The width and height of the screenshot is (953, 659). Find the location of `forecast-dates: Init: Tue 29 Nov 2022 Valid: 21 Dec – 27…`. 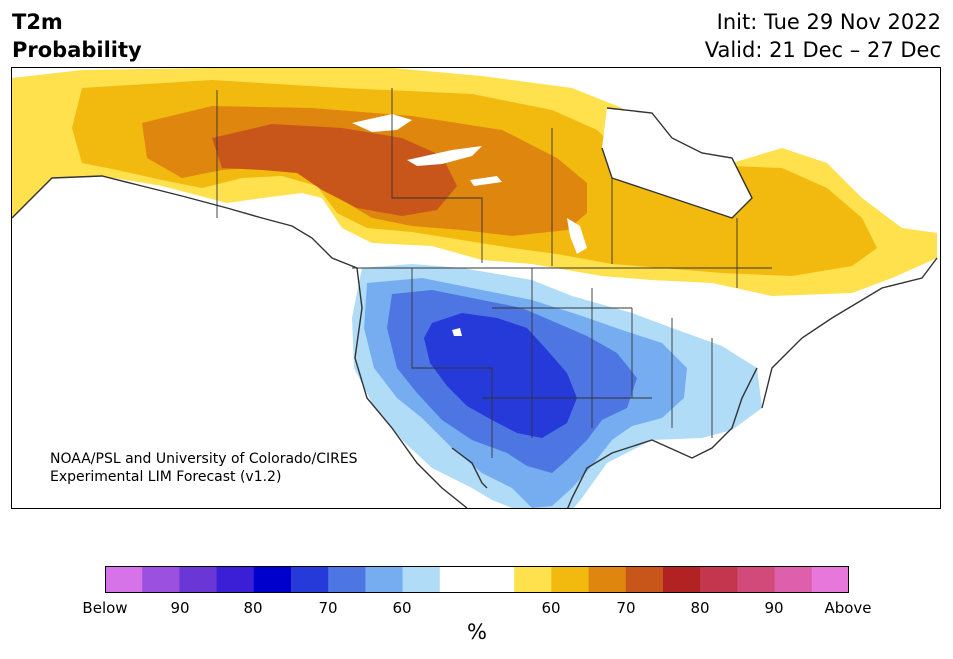

forecast-dates: Init: Tue 29 Nov 2022 Valid: 21 Dec – 27… is located at coordinates (823, 36).